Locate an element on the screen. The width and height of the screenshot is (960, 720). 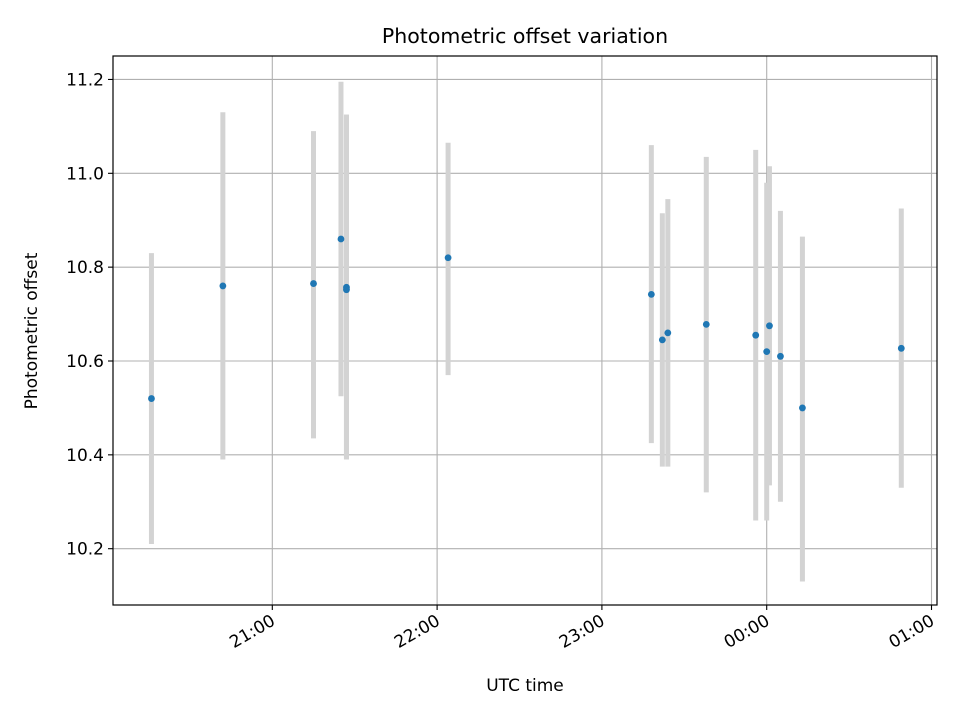
x-axis-title: UTC time is located at coordinates (525, 686).